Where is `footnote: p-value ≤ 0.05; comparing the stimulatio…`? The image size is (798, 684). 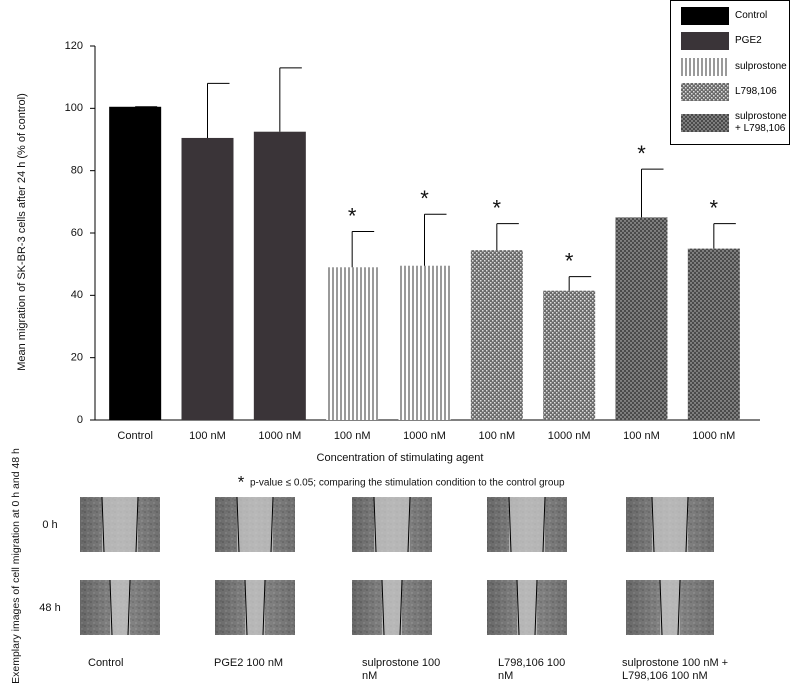 footnote: p-value ≤ 0.05; comparing the stimulatio… is located at coordinates (407, 483).